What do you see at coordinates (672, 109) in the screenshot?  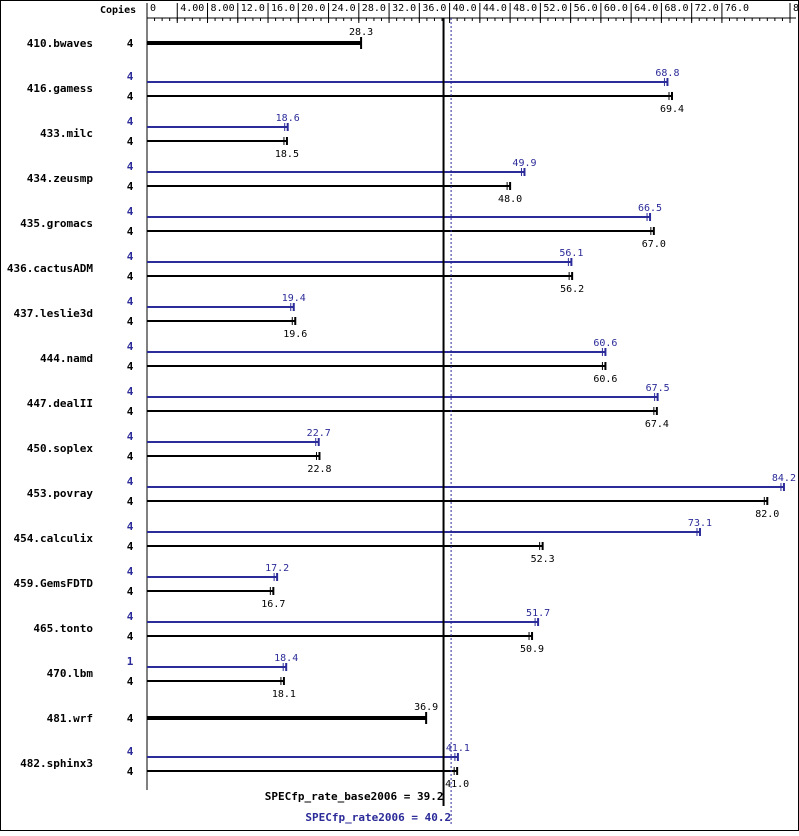 I see `base-value-label: 69.4` at bounding box center [672, 109].